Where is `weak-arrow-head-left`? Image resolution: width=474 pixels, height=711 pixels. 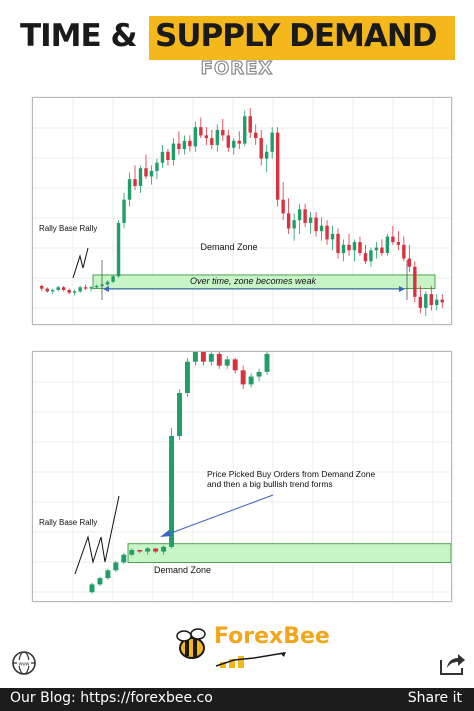
weak-arrow-head-left is located at coordinates (106, 289).